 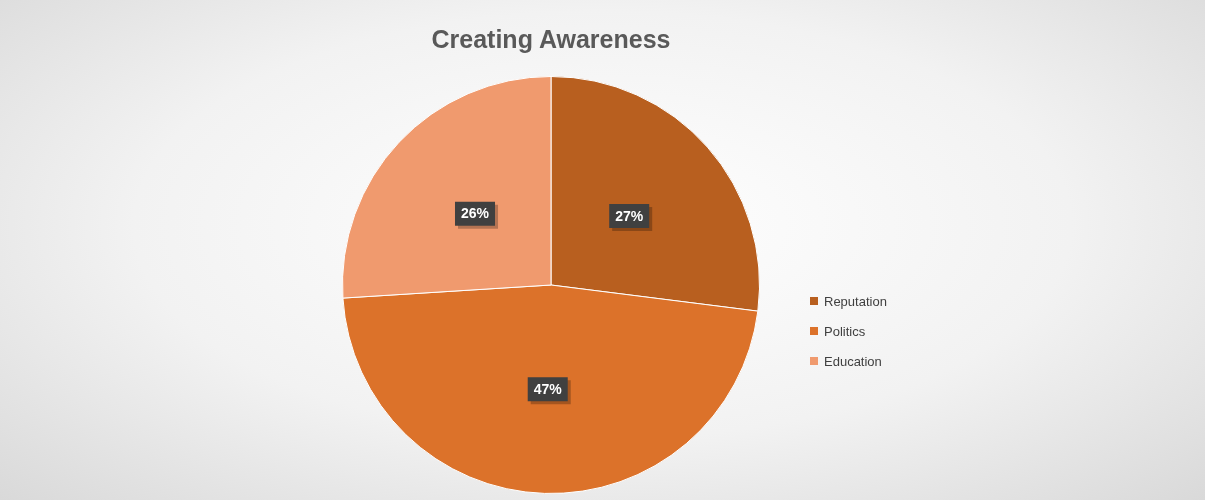 What do you see at coordinates (629, 215) in the screenshot?
I see `data-label: 27%` at bounding box center [629, 215].